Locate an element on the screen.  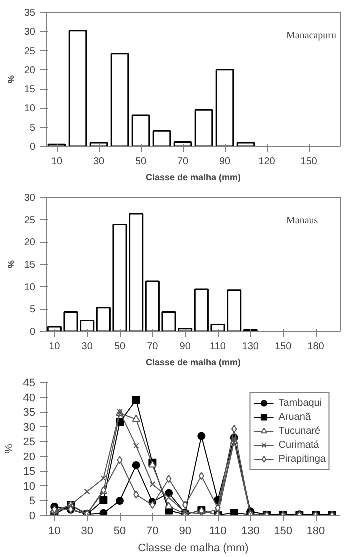
legend-label: Tambaqui is located at coordinates (300, 403).